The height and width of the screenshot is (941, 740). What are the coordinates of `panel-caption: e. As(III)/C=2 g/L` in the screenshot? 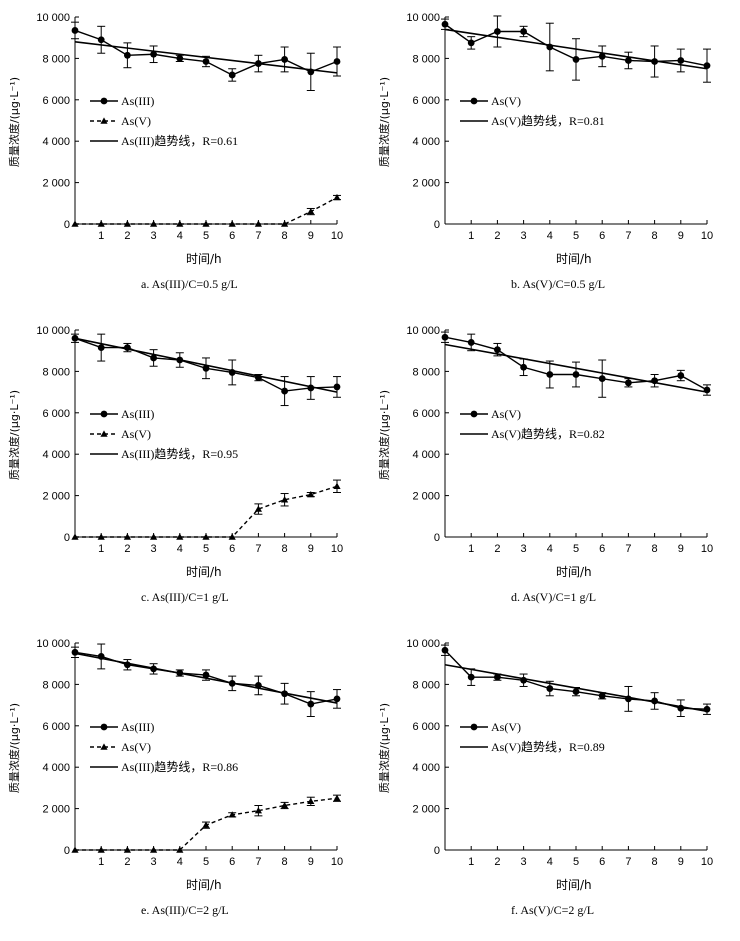 It's located at (185, 910).